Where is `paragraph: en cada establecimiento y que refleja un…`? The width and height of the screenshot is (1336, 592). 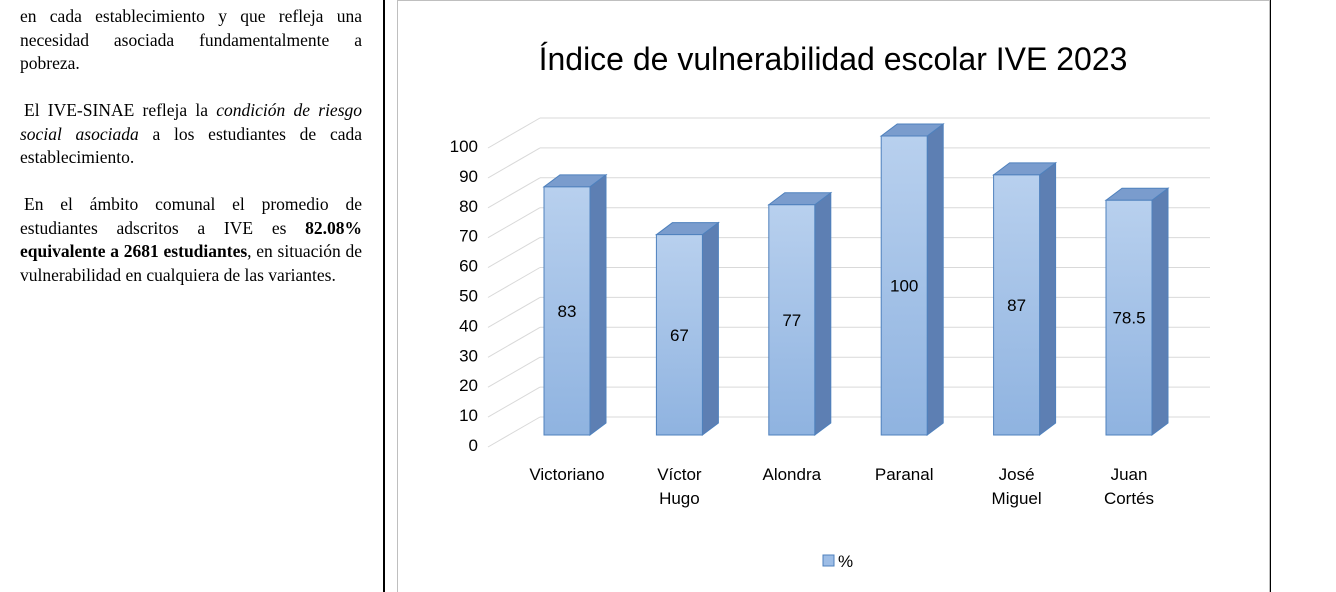 paragraph: en cada establecimiento y que refleja un… is located at coordinates (191, 40).